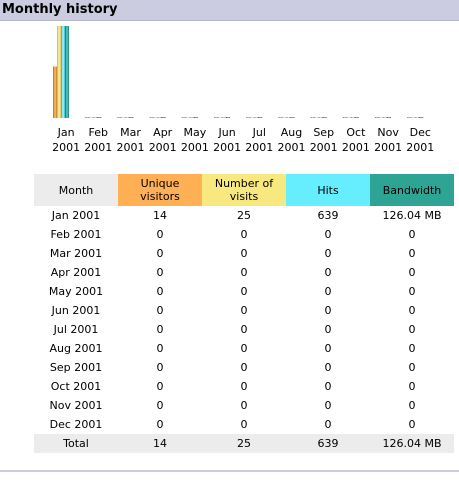 This screenshot has height=504, width=459. I want to click on bottom-divider, so click(229, 471).